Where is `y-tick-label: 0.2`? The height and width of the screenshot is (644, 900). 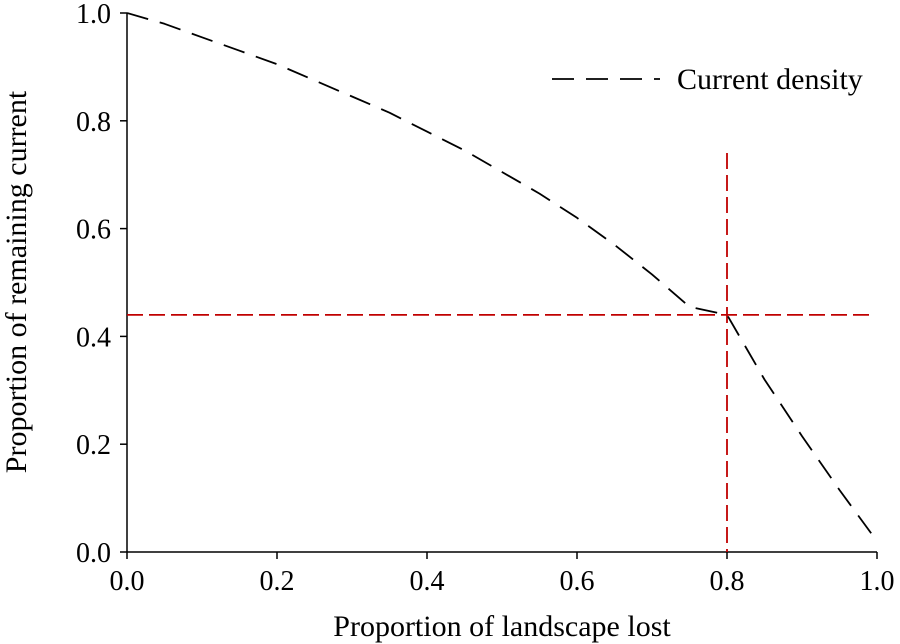
y-tick-label: 0.2 is located at coordinates (93, 445).